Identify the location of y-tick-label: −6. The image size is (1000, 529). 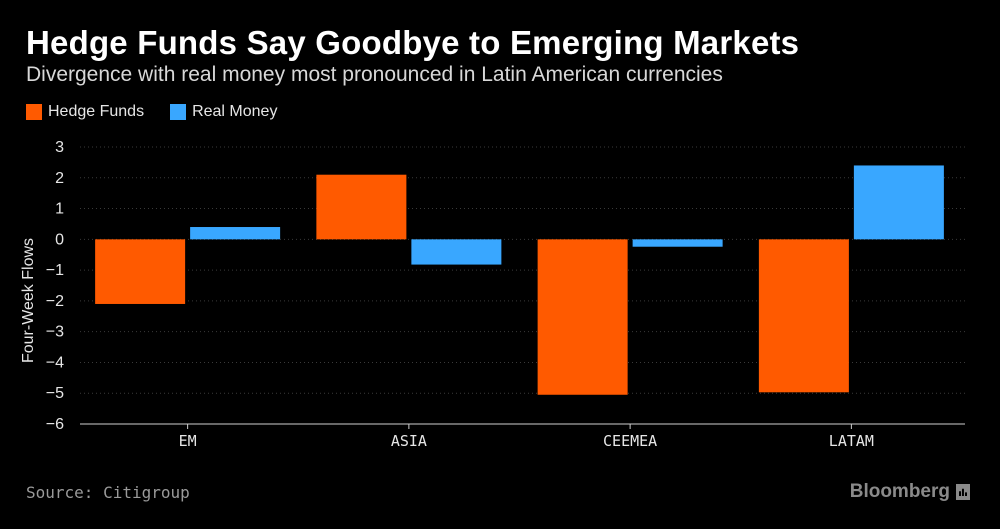
(55, 424).